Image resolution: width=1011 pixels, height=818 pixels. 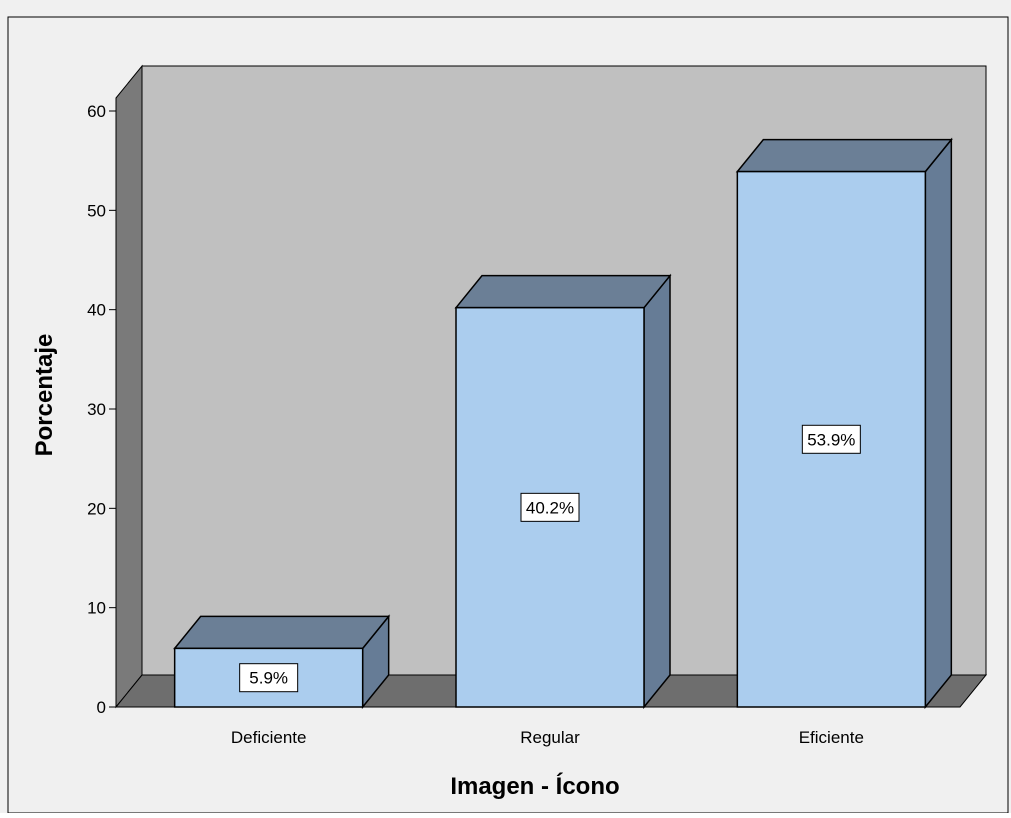 What do you see at coordinates (129, 386) in the screenshot?
I see `side-wall` at bounding box center [129, 386].